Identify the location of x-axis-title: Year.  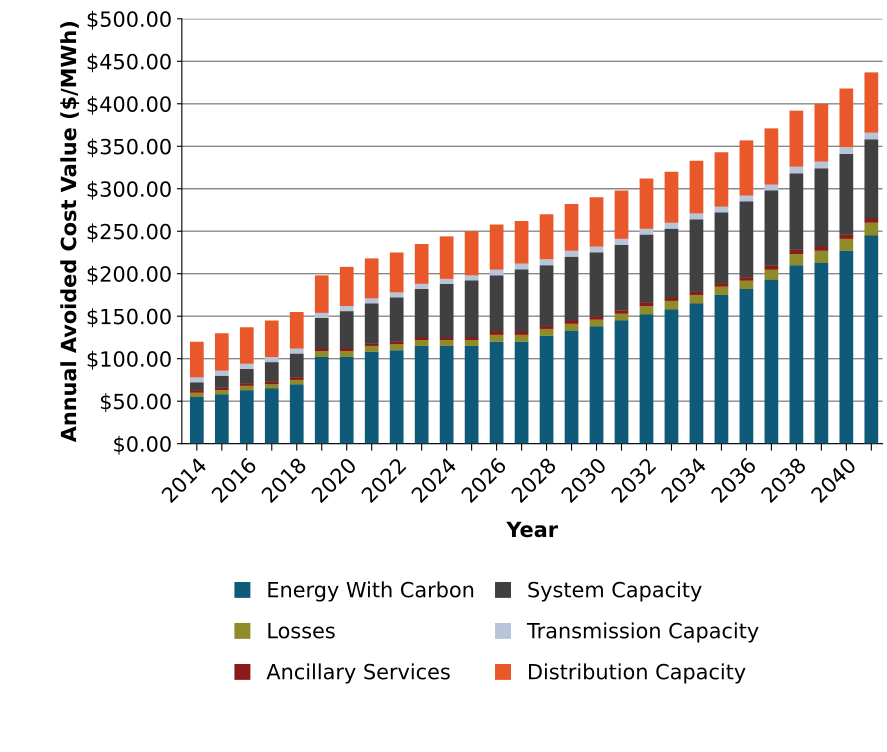
(532, 530).